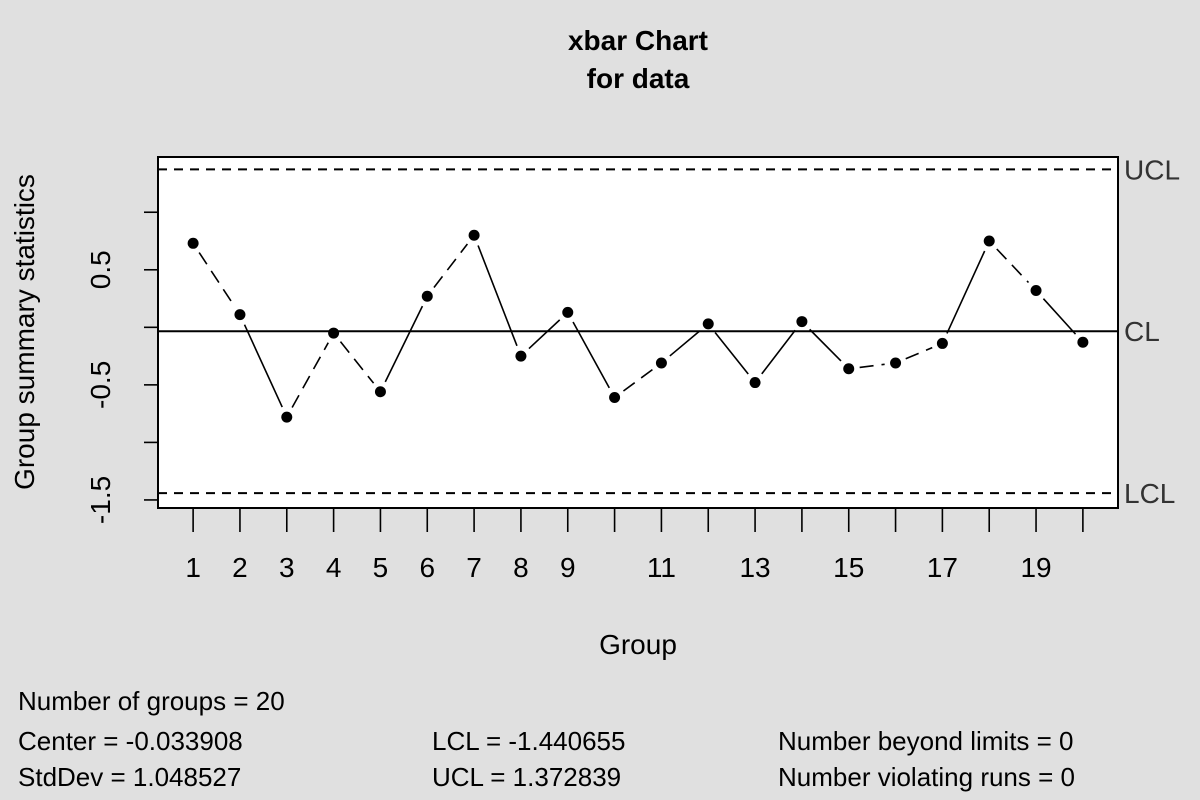 Image resolution: width=1200 pixels, height=800 pixels. Describe the element at coordinates (1152, 169) in the screenshot. I see `ucl-label: UCL` at that location.